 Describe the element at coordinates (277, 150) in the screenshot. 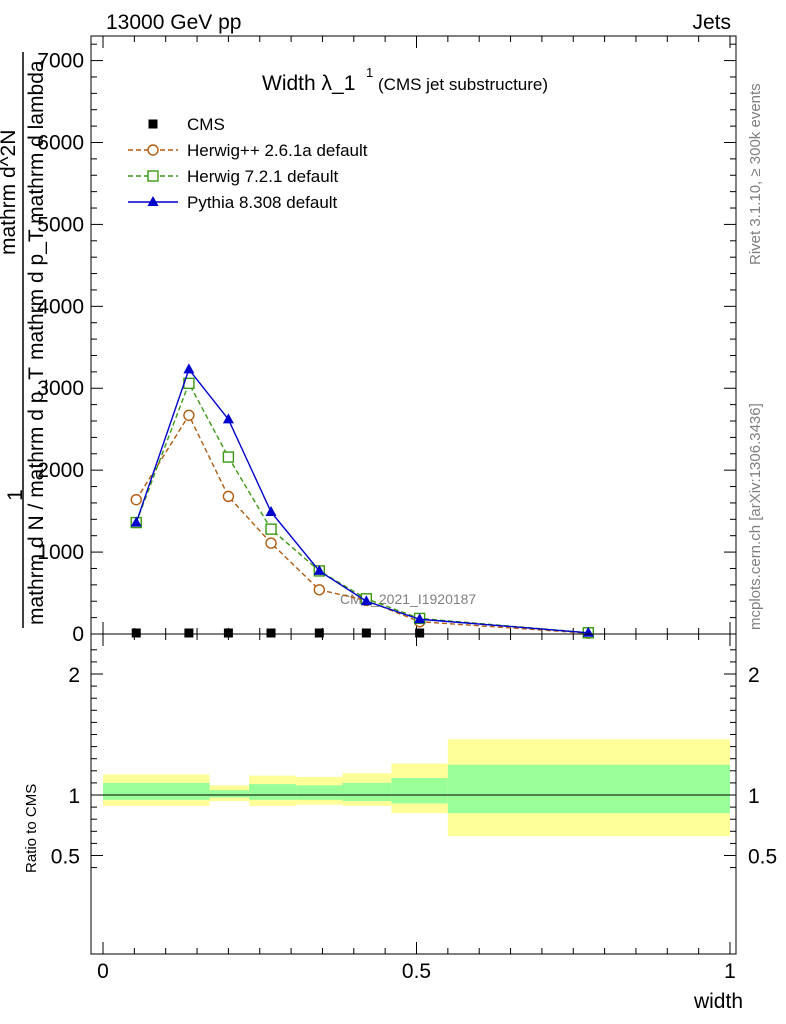

I see `legend-label-herwig-old: Herwig++ 2.6.1a default` at that location.